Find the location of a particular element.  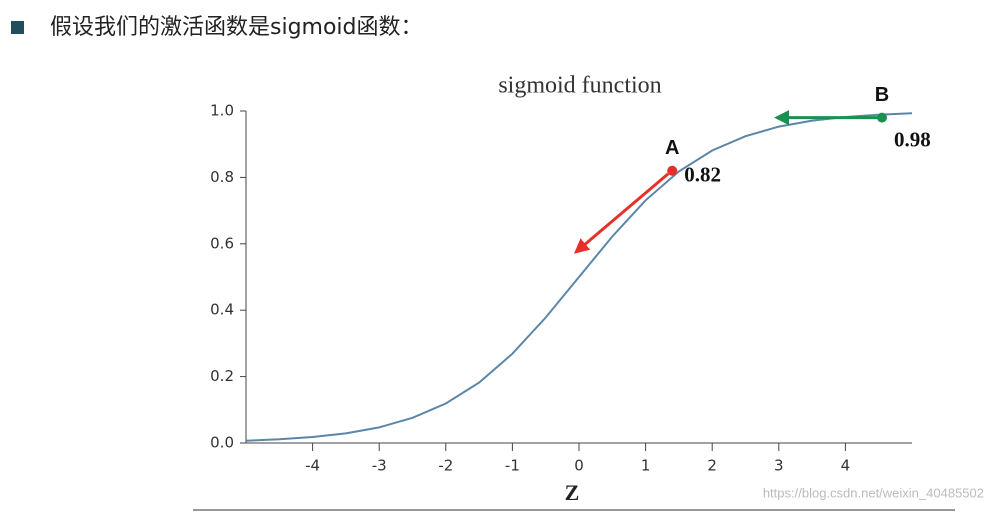

point-value: 0.82 is located at coordinates (702, 175).